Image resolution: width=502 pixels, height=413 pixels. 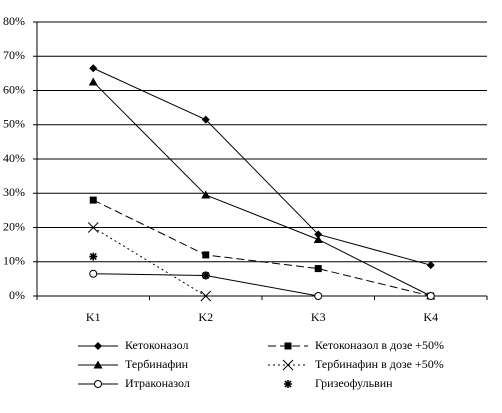 I want to click on y-tick-label: 80%, so click(x=14, y=21).